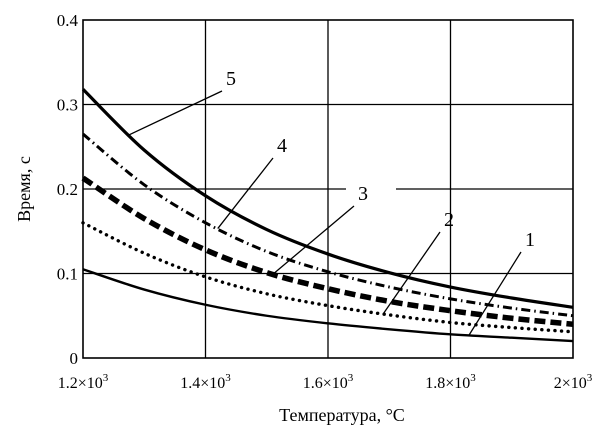 This screenshot has height=437, width=605. What do you see at coordinates (74, 358) in the screenshot?
I see `y-tick-label: 0` at bounding box center [74, 358].